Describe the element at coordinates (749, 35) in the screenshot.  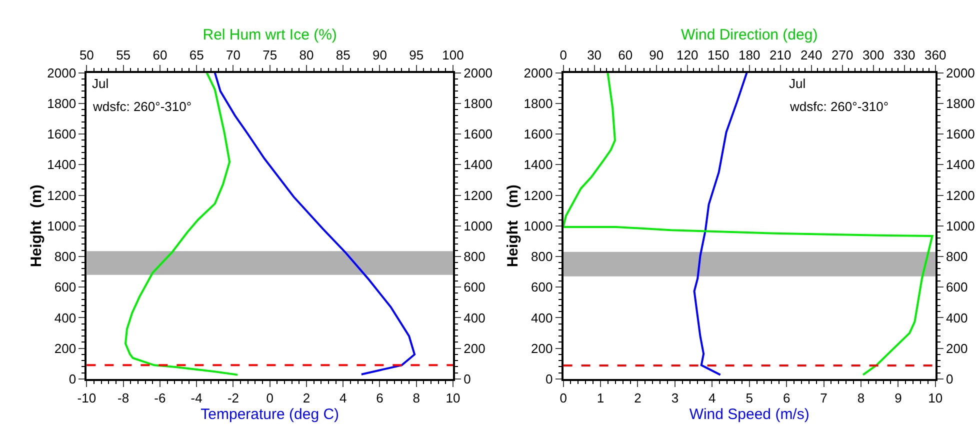
I see `x2-axis-title: Wind Direction (deg)` at that location.